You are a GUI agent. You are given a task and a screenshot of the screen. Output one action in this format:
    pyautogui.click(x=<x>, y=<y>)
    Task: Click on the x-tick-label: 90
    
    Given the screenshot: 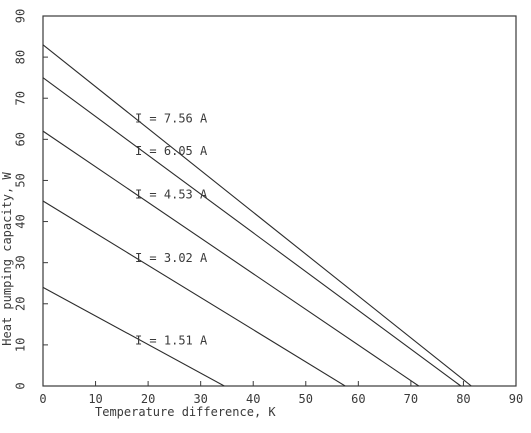 What is the action you would take?
    pyautogui.click(x=516, y=399)
    